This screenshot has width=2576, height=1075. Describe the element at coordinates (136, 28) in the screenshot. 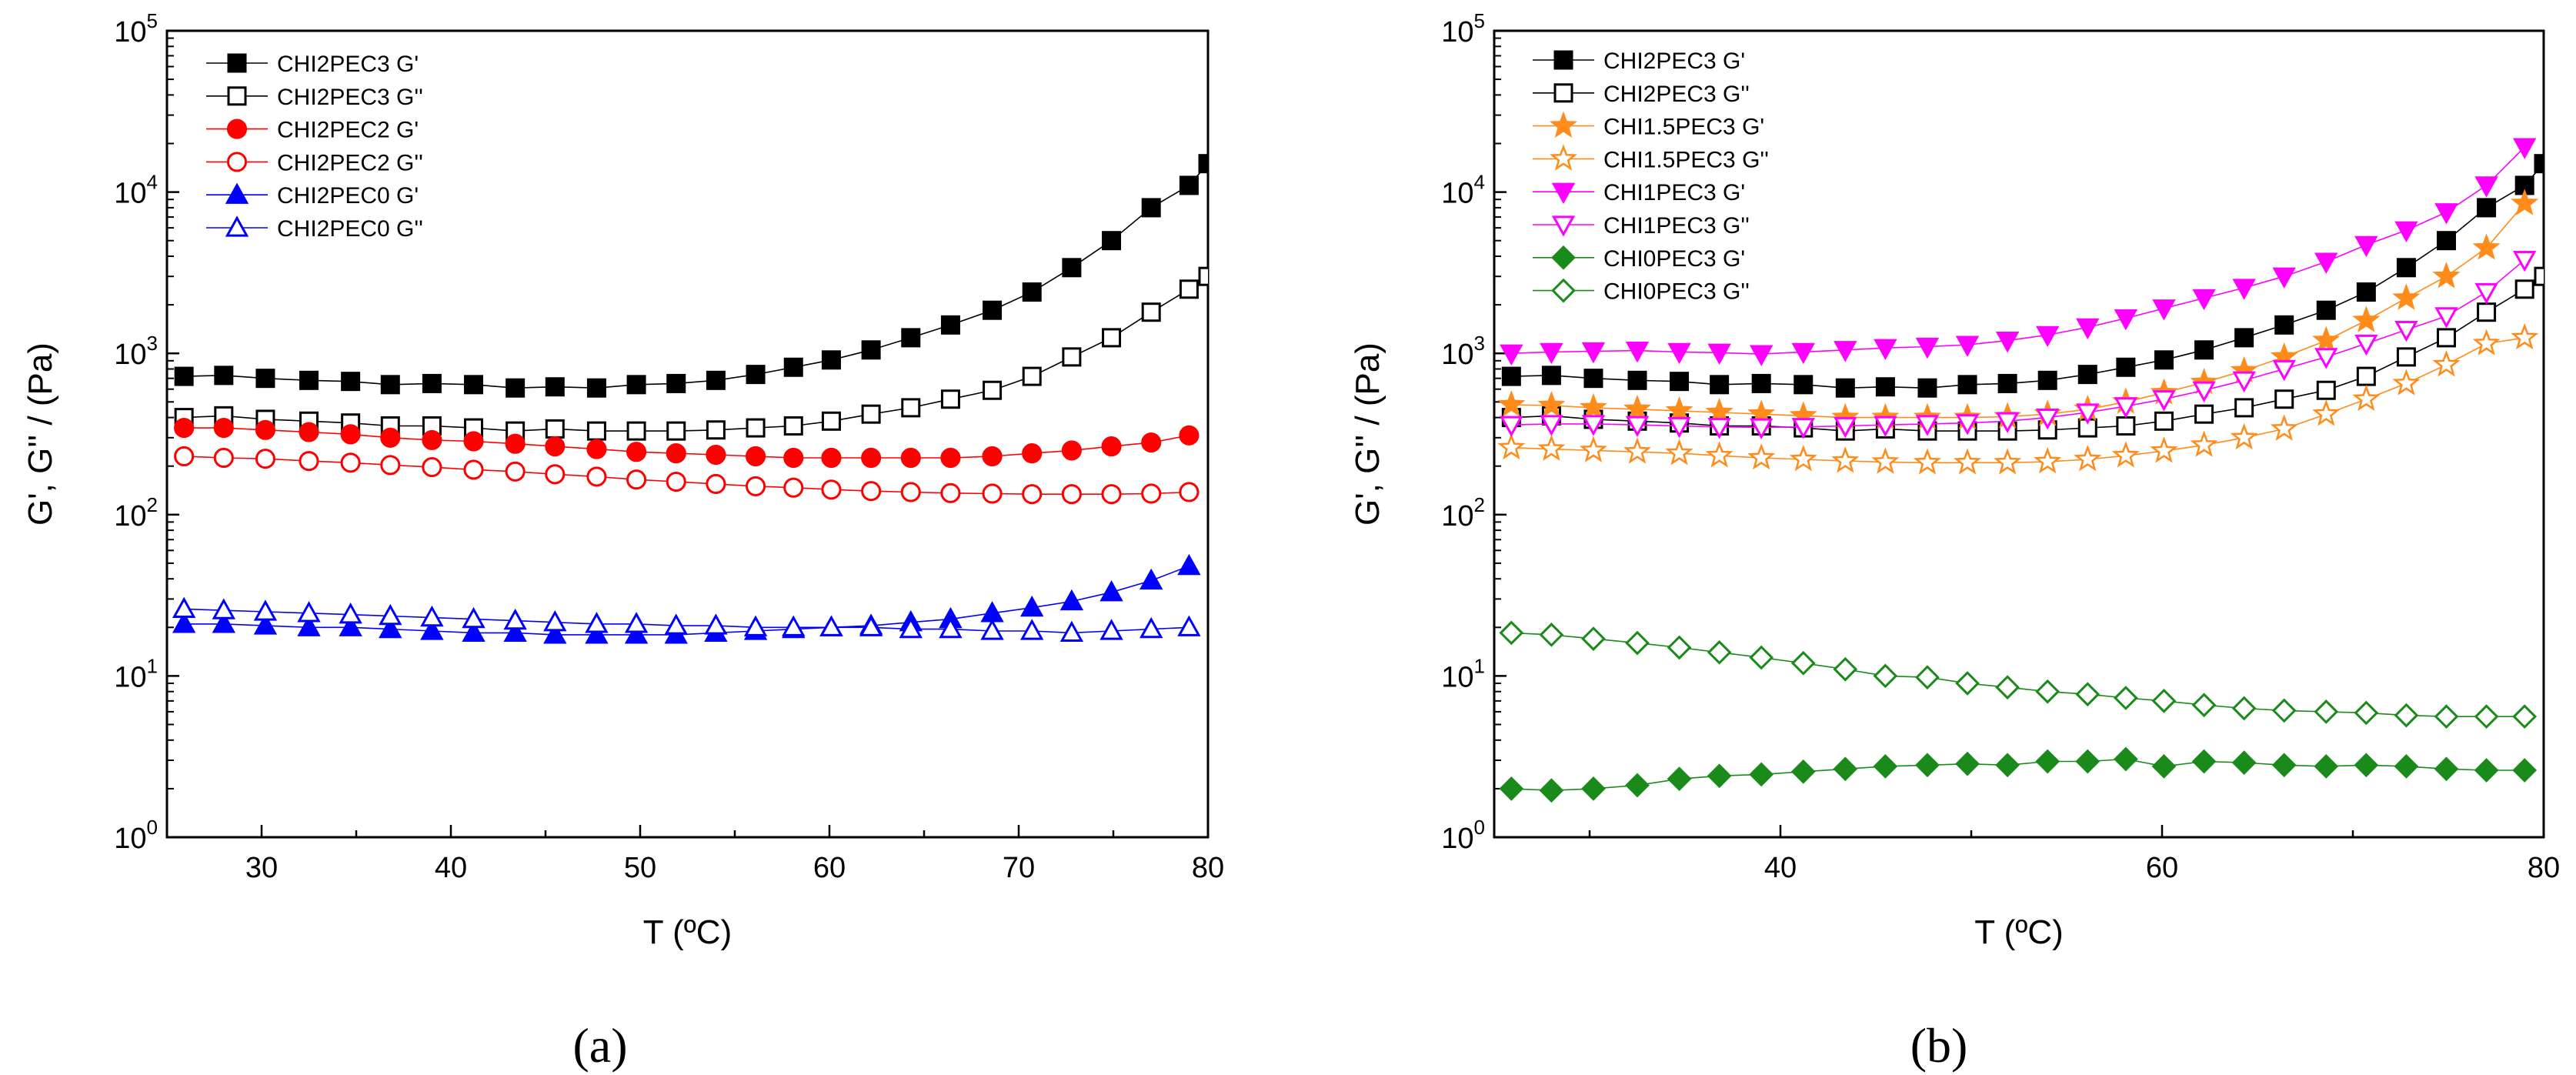

I see `y-tick-label: 10⁵` at that location.